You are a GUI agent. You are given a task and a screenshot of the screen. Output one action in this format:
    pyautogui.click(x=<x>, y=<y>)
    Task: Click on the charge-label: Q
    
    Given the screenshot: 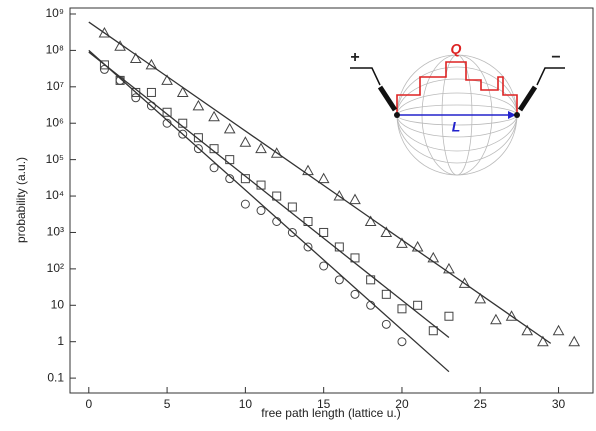 What is the action you would take?
    pyautogui.click(x=456, y=49)
    